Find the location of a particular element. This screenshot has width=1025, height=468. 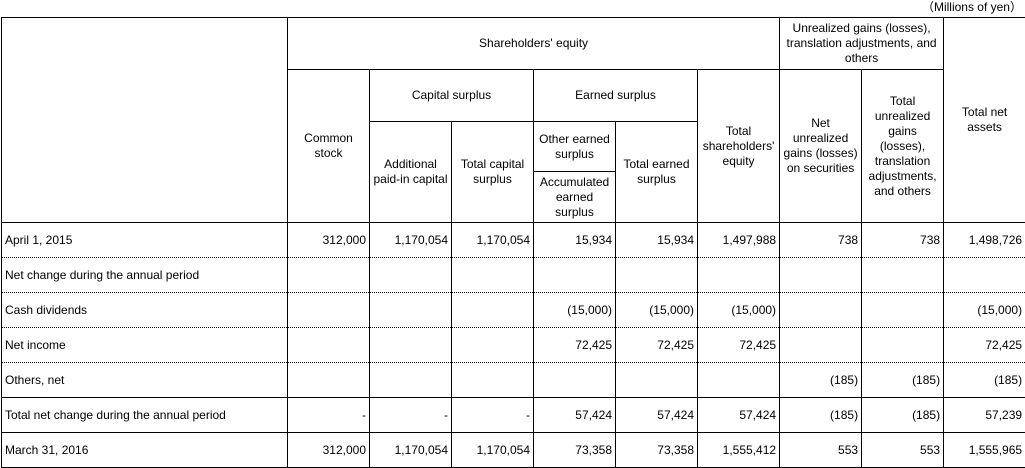

row-label: Cash dividends is located at coordinates (144, 310).